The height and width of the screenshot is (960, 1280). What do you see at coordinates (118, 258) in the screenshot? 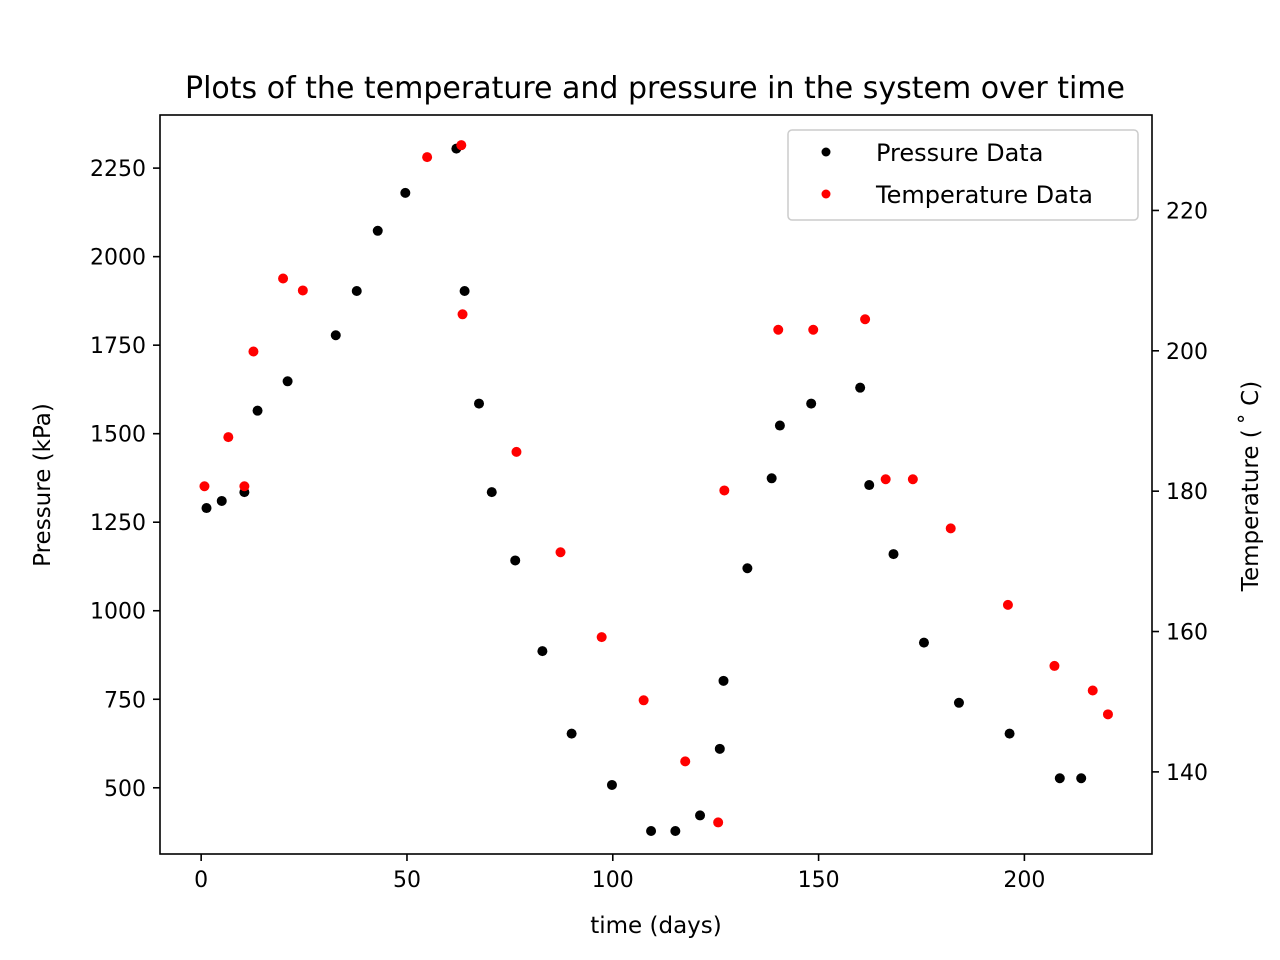
I see `y-tick-label: 2000` at bounding box center [118, 258].